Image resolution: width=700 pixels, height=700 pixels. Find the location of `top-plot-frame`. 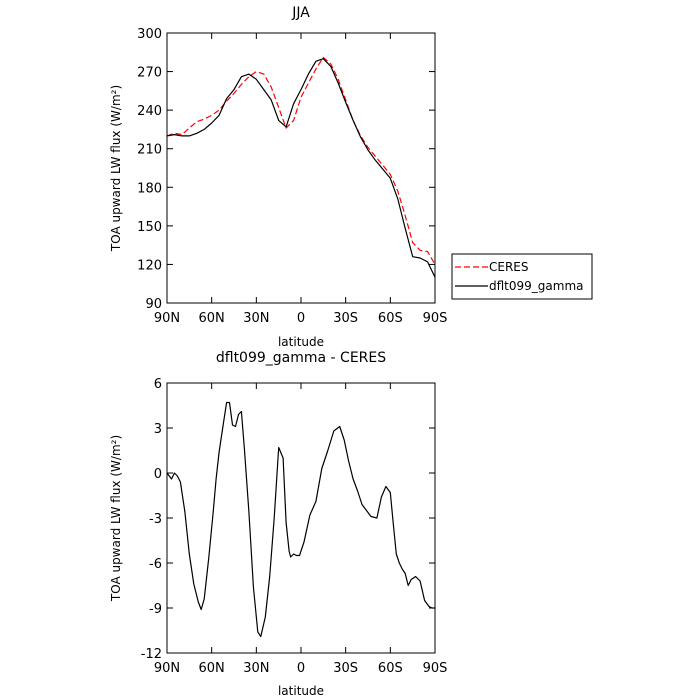

top-plot-frame is located at coordinates (301, 168).